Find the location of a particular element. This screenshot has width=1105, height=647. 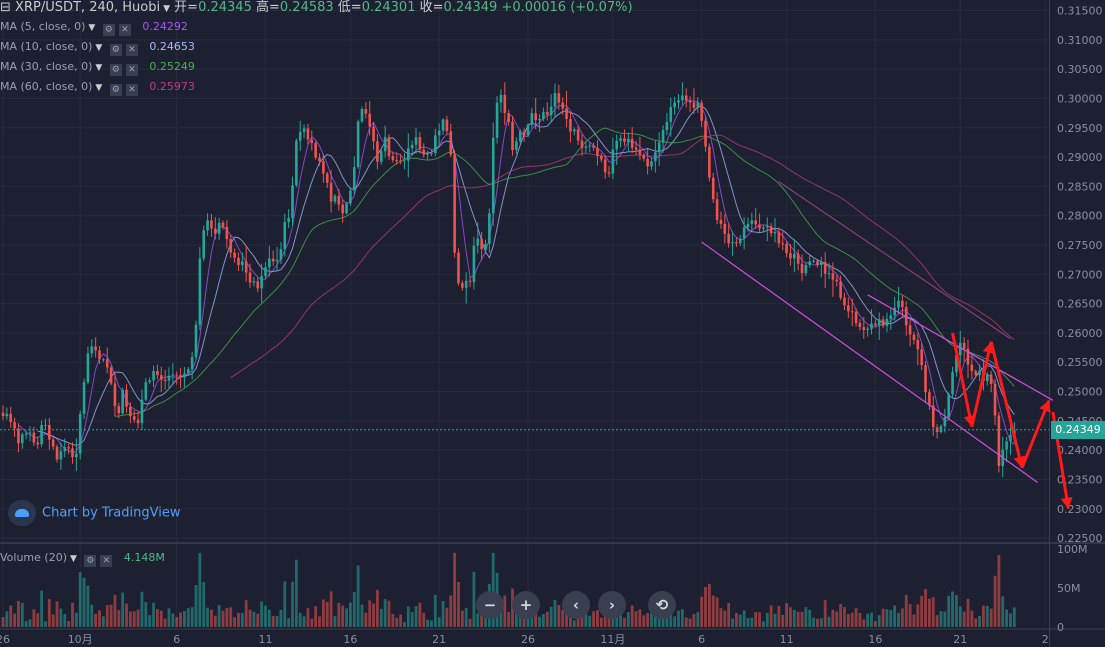

menu-square-icon: ⊟ is located at coordinates (5, 7).